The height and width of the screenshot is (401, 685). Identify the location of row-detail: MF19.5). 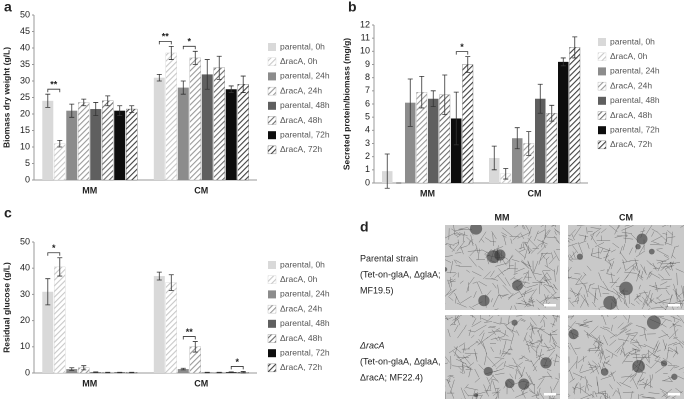
(377, 290).